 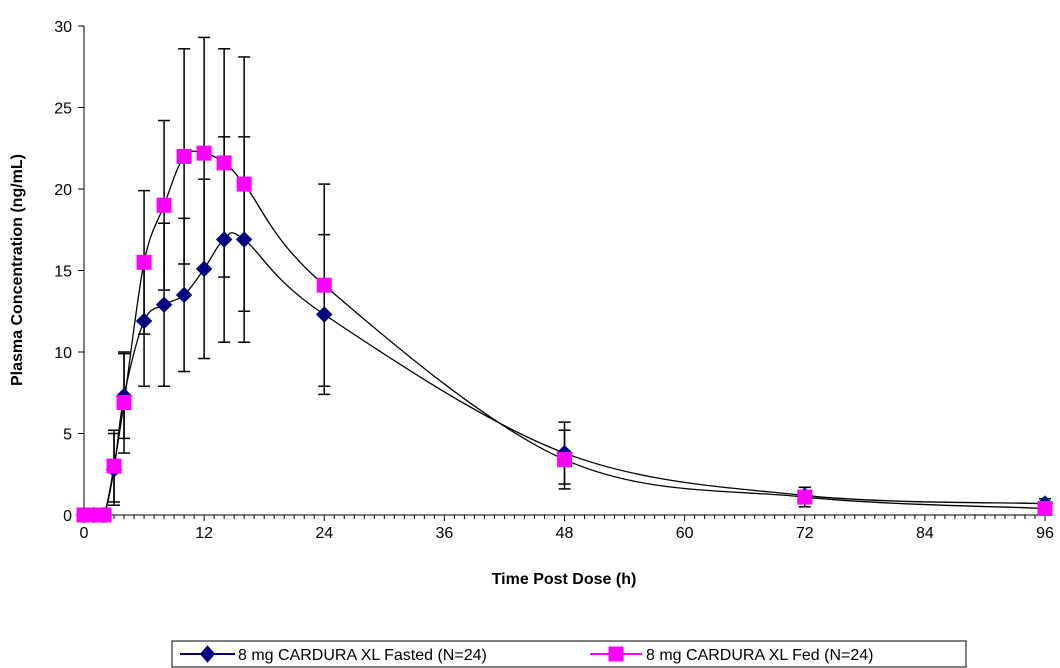 What do you see at coordinates (685, 533) in the screenshot?
I see `x-tick-label: 60` at bounding box center [685, 533].